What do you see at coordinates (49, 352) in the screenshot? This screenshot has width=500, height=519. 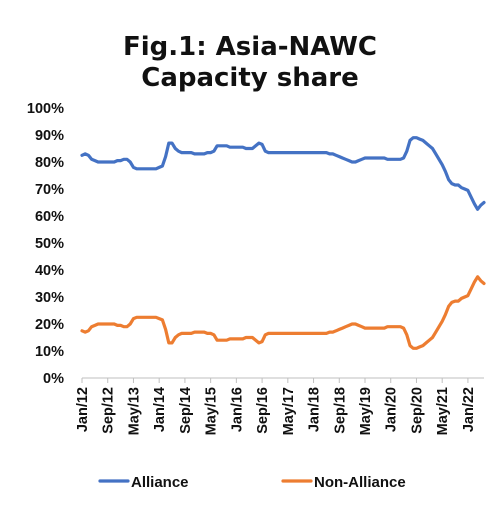 I see `y-tick-label: 10%` at bounding box center [49, 352].